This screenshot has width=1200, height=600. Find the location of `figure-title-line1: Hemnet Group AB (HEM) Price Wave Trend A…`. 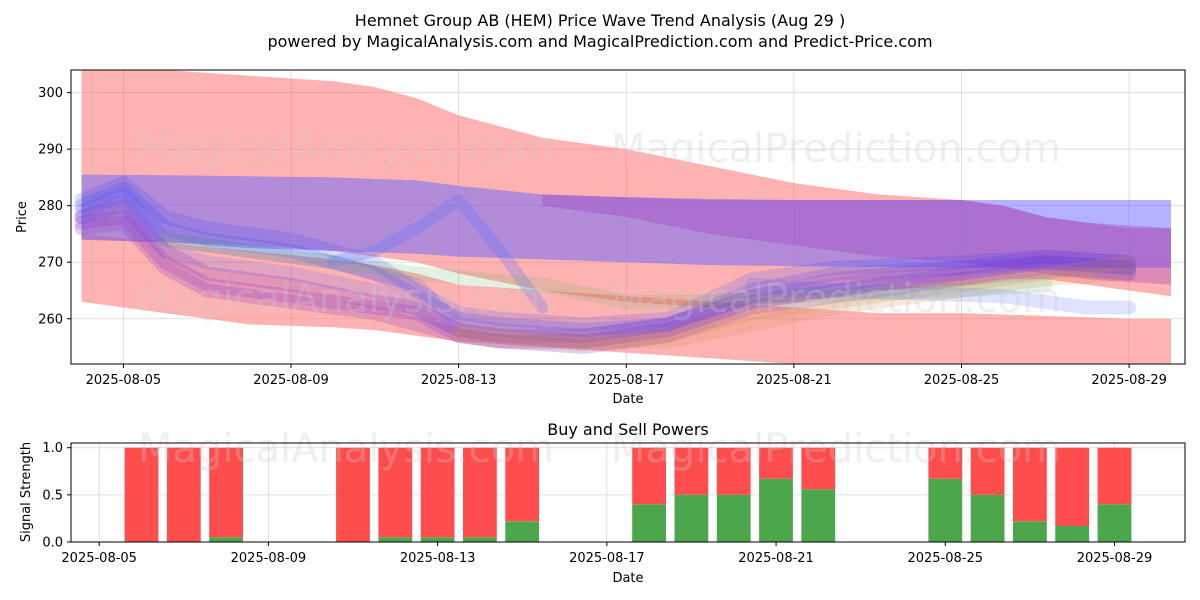

figure-title-line1: Hemnet Group AB (HEM) Price Wave Trend A… is located at coordinates (600, 20).